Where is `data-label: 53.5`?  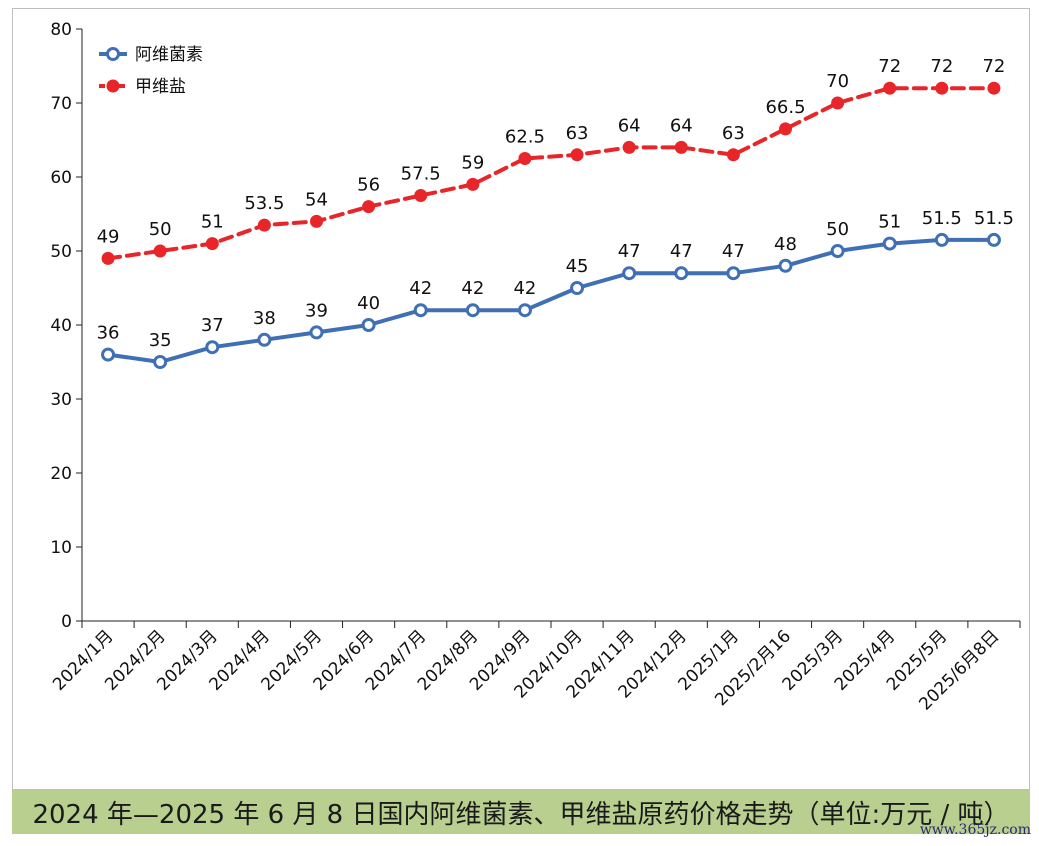 data-label: 53.5 is located at coordinates (264, 203).